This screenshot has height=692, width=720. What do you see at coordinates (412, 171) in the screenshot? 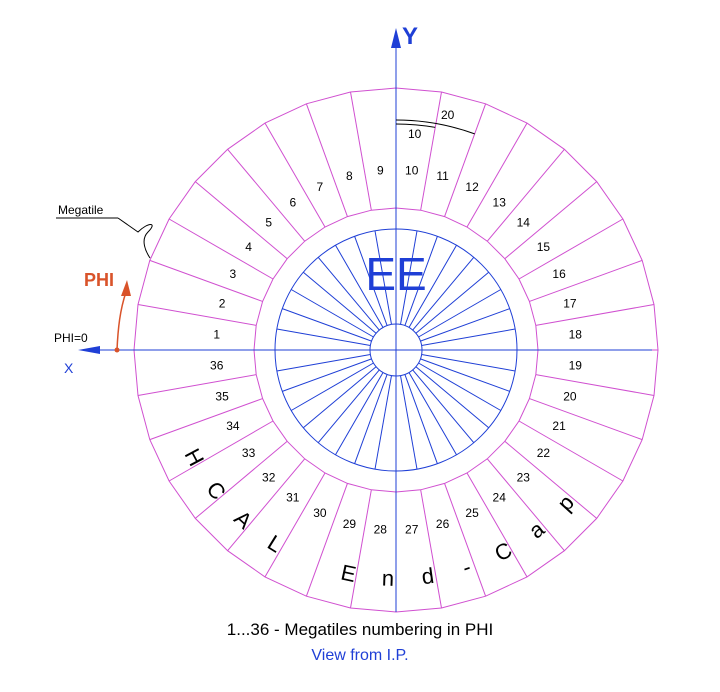
I see `tile-number-label: 10` at bounding box center [412, 171].